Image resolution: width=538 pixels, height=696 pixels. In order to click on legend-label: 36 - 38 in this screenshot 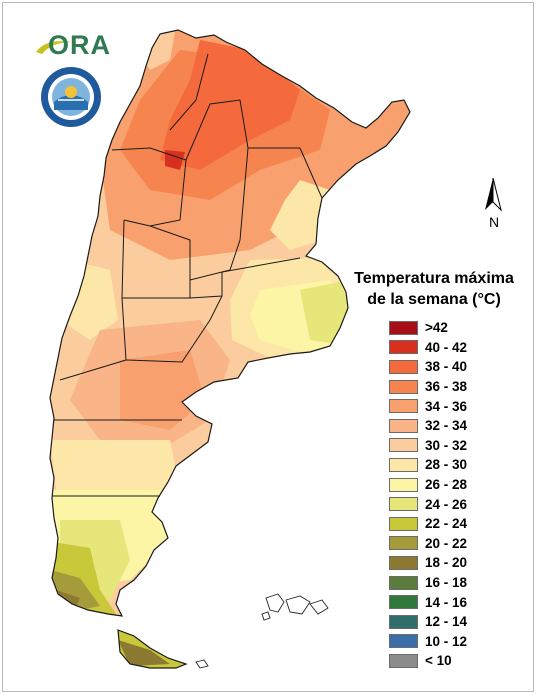, I will do `click(446, 387)`.